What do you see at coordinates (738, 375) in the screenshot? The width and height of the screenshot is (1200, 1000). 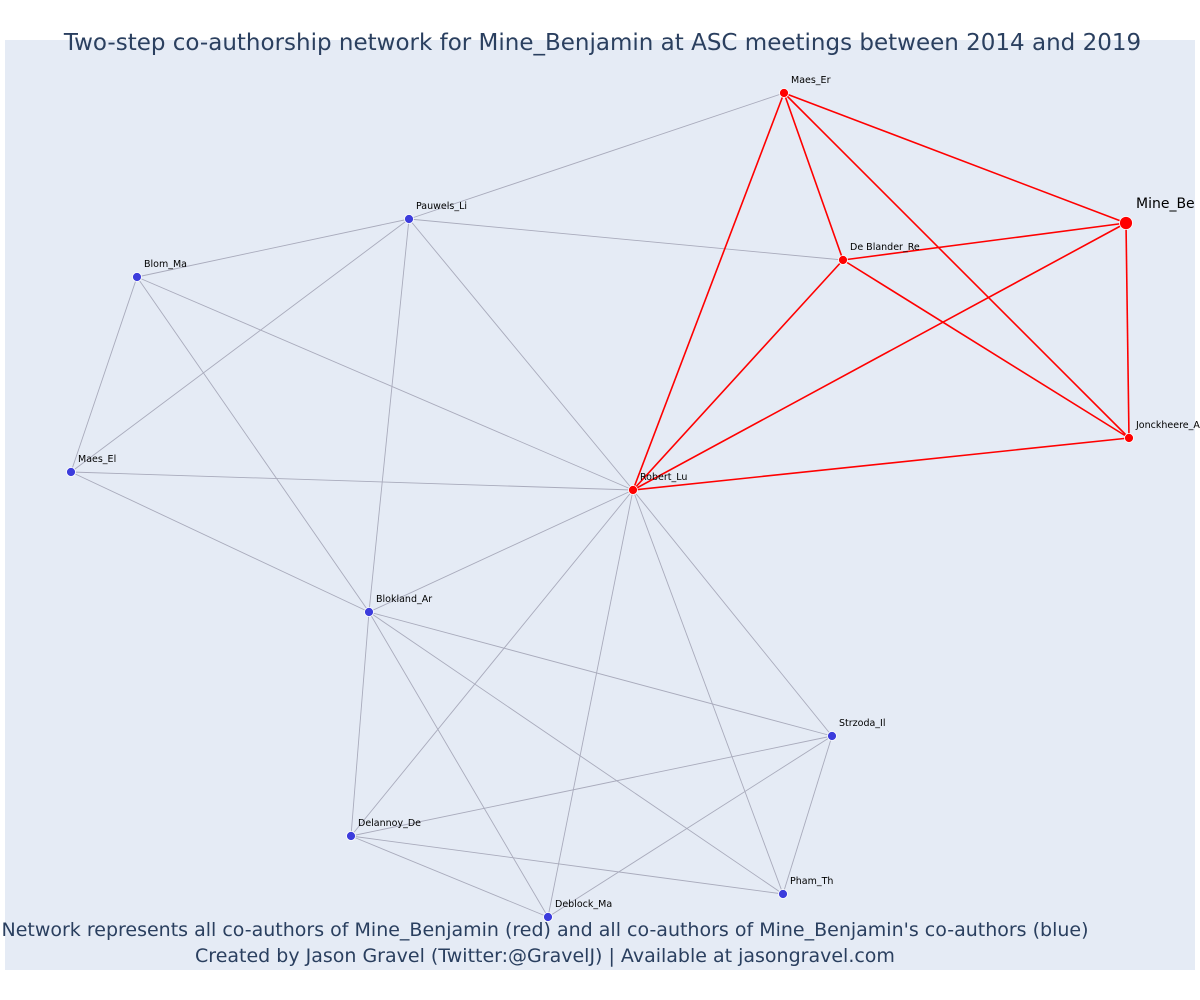 I see `edge-de-blander-re-robert-lu` at bounding box center [738, 375].